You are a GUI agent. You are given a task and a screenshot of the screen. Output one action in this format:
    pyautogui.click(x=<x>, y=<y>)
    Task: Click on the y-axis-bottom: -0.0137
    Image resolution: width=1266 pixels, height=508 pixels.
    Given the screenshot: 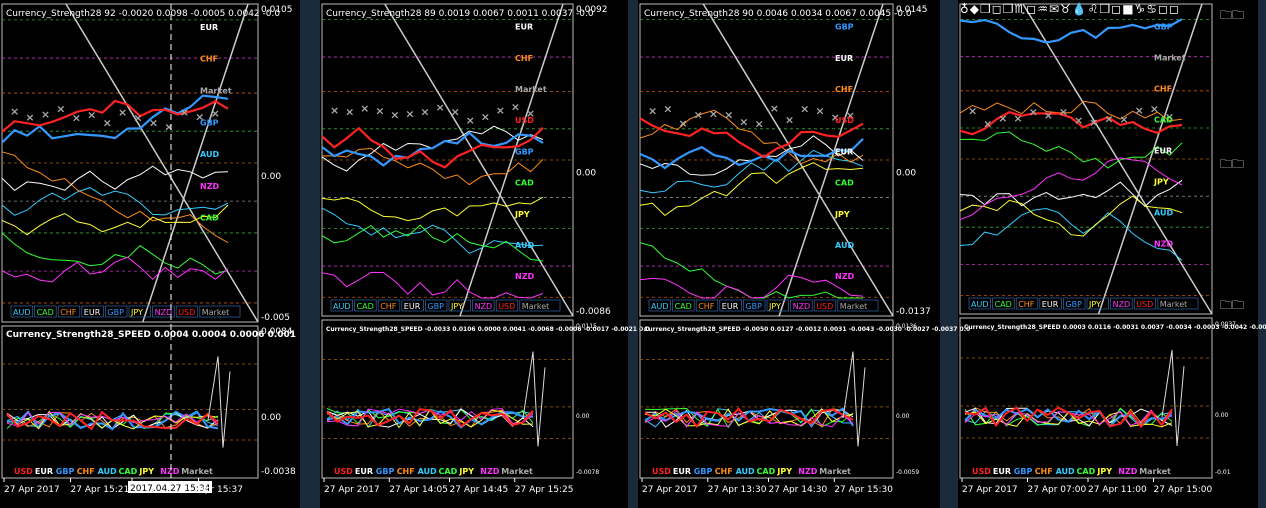 What is the action you would take?
    pyautogui.click(x=913, y=312)
    